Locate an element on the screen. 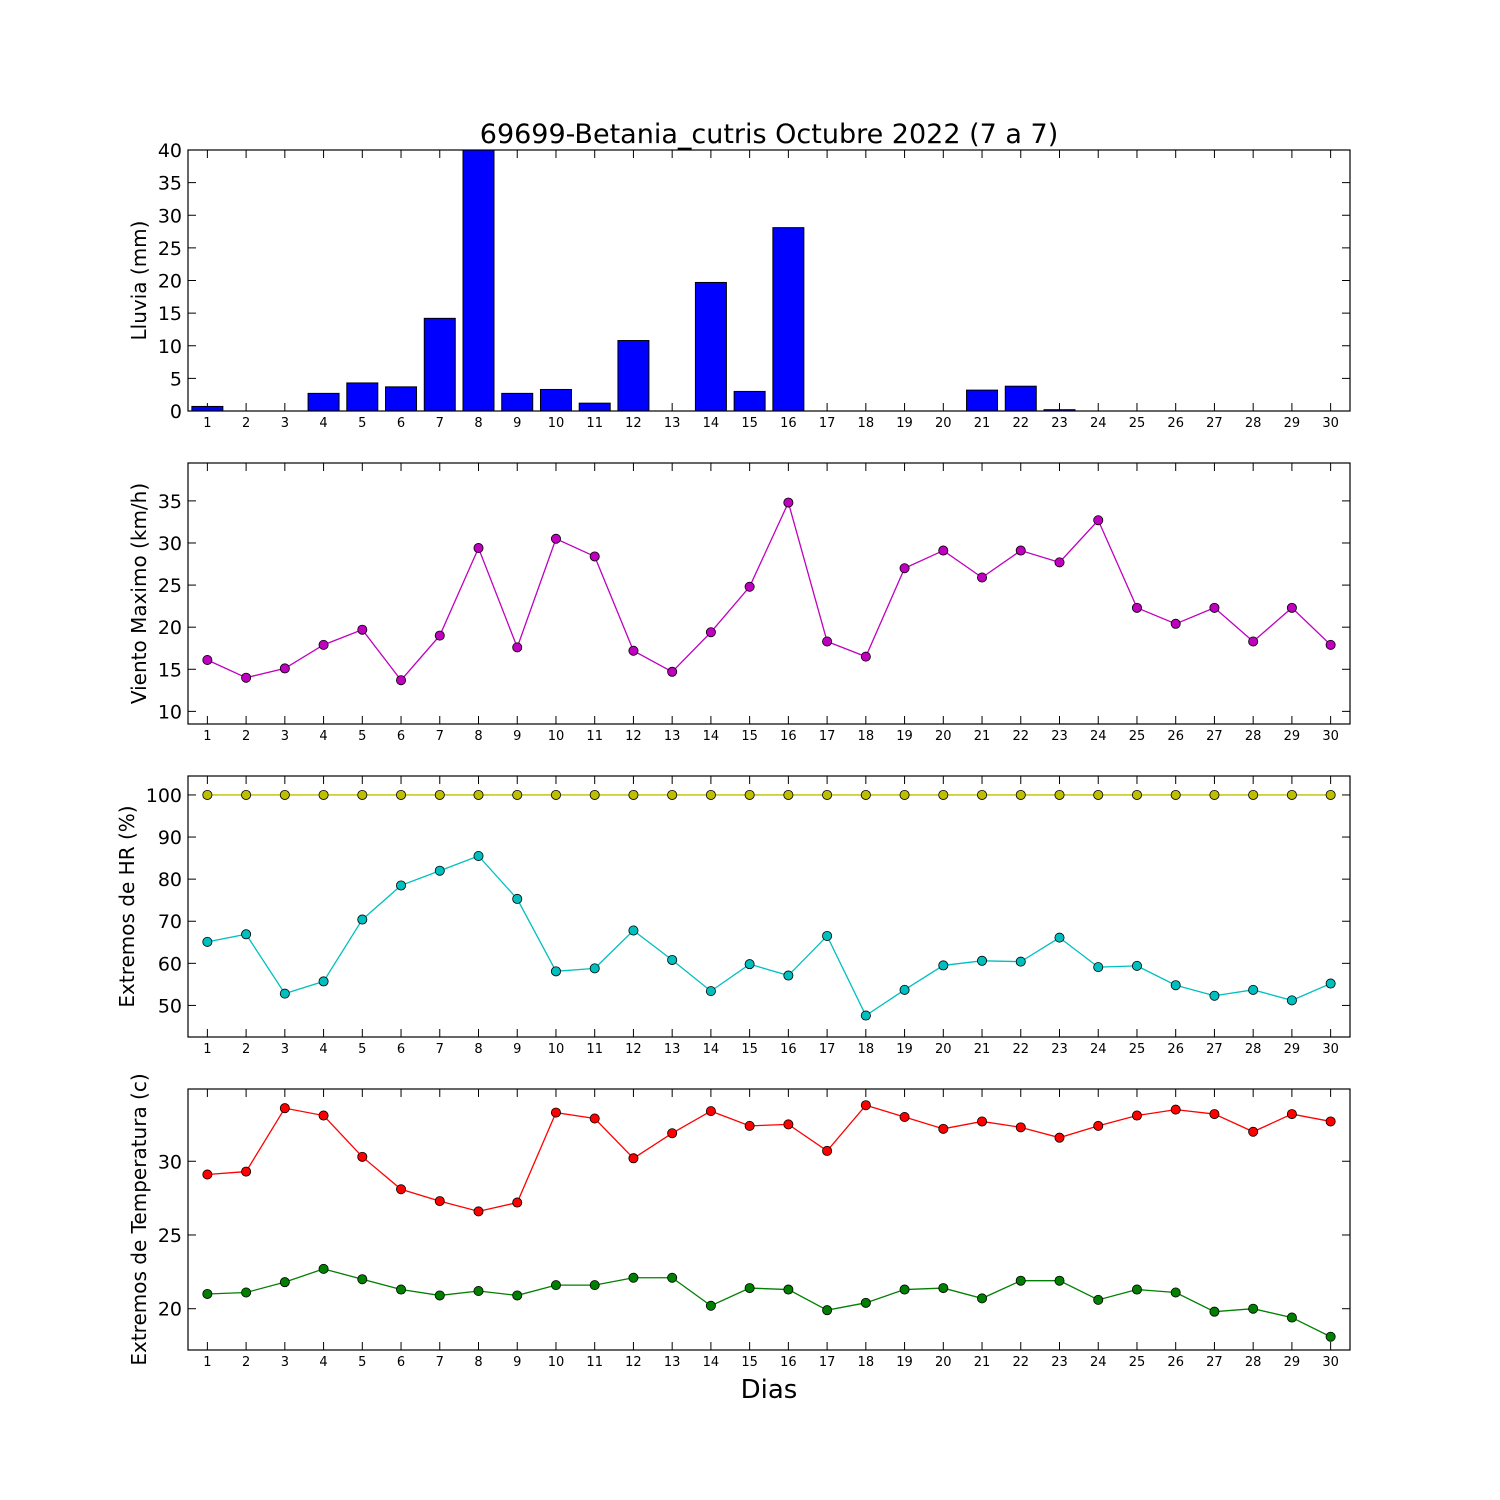  x-tick-label: 6 is located at coordinates (401, 1362).